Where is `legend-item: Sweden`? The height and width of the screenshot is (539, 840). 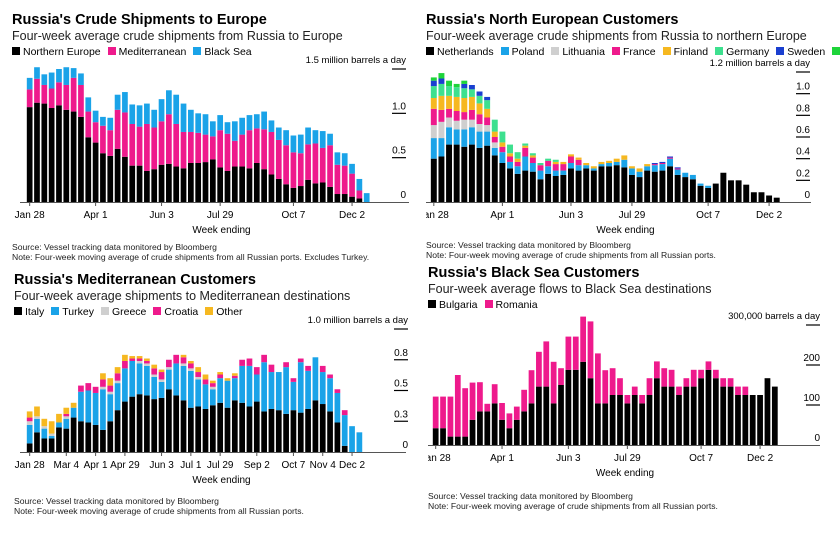 legend-item: Sweden is located at coordinates (800, 52).